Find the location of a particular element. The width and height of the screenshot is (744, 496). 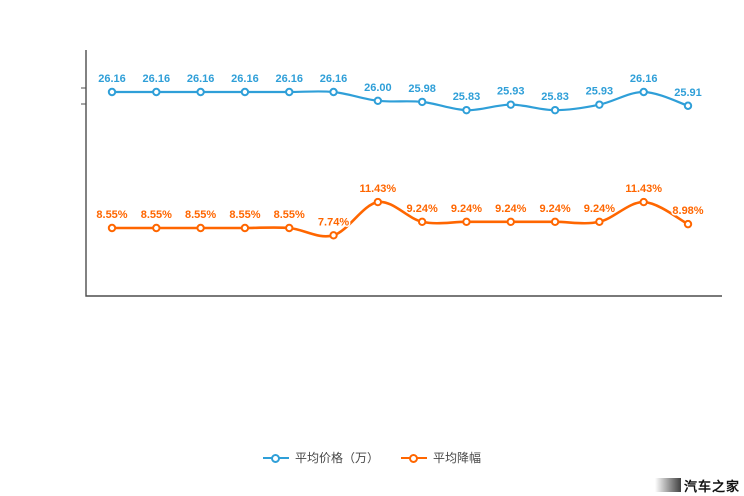

watermark-fade is located at coordinates (667, 485).